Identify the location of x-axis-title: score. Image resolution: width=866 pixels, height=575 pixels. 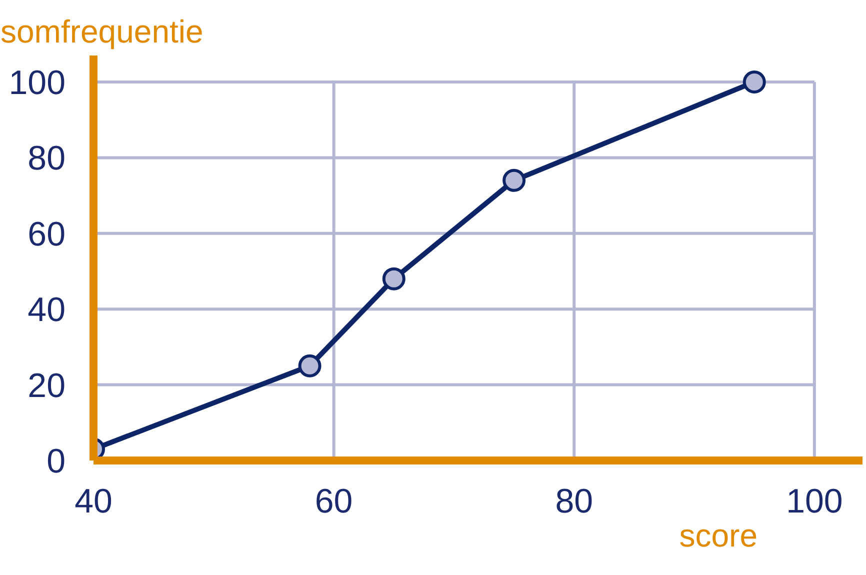
(718, 536).